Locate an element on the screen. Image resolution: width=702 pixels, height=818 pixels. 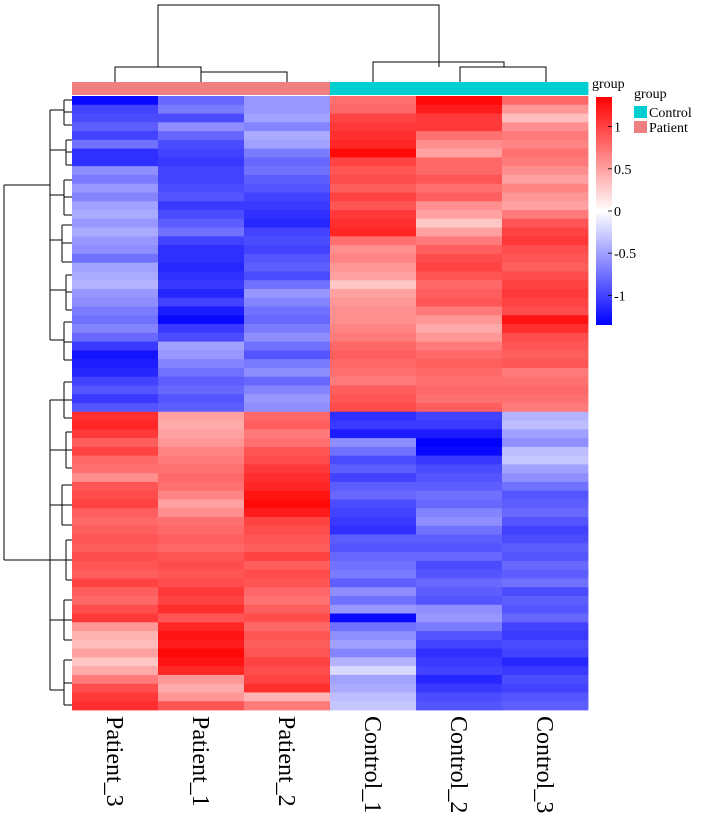
annotation-label: group is located at coordinates (608, 84).